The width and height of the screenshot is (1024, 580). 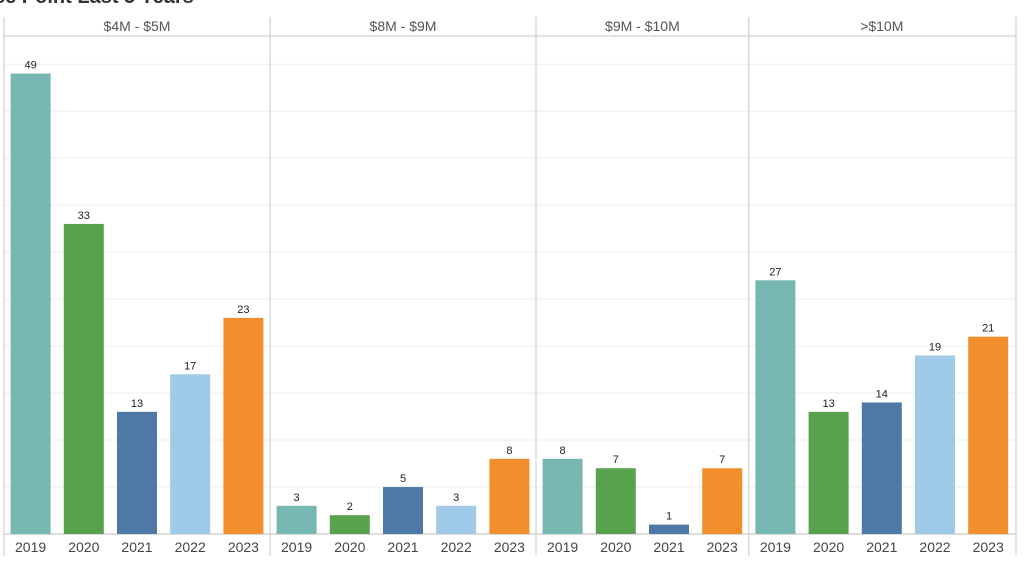 I want to click on data-label: 19, so click(x=935, y=347).